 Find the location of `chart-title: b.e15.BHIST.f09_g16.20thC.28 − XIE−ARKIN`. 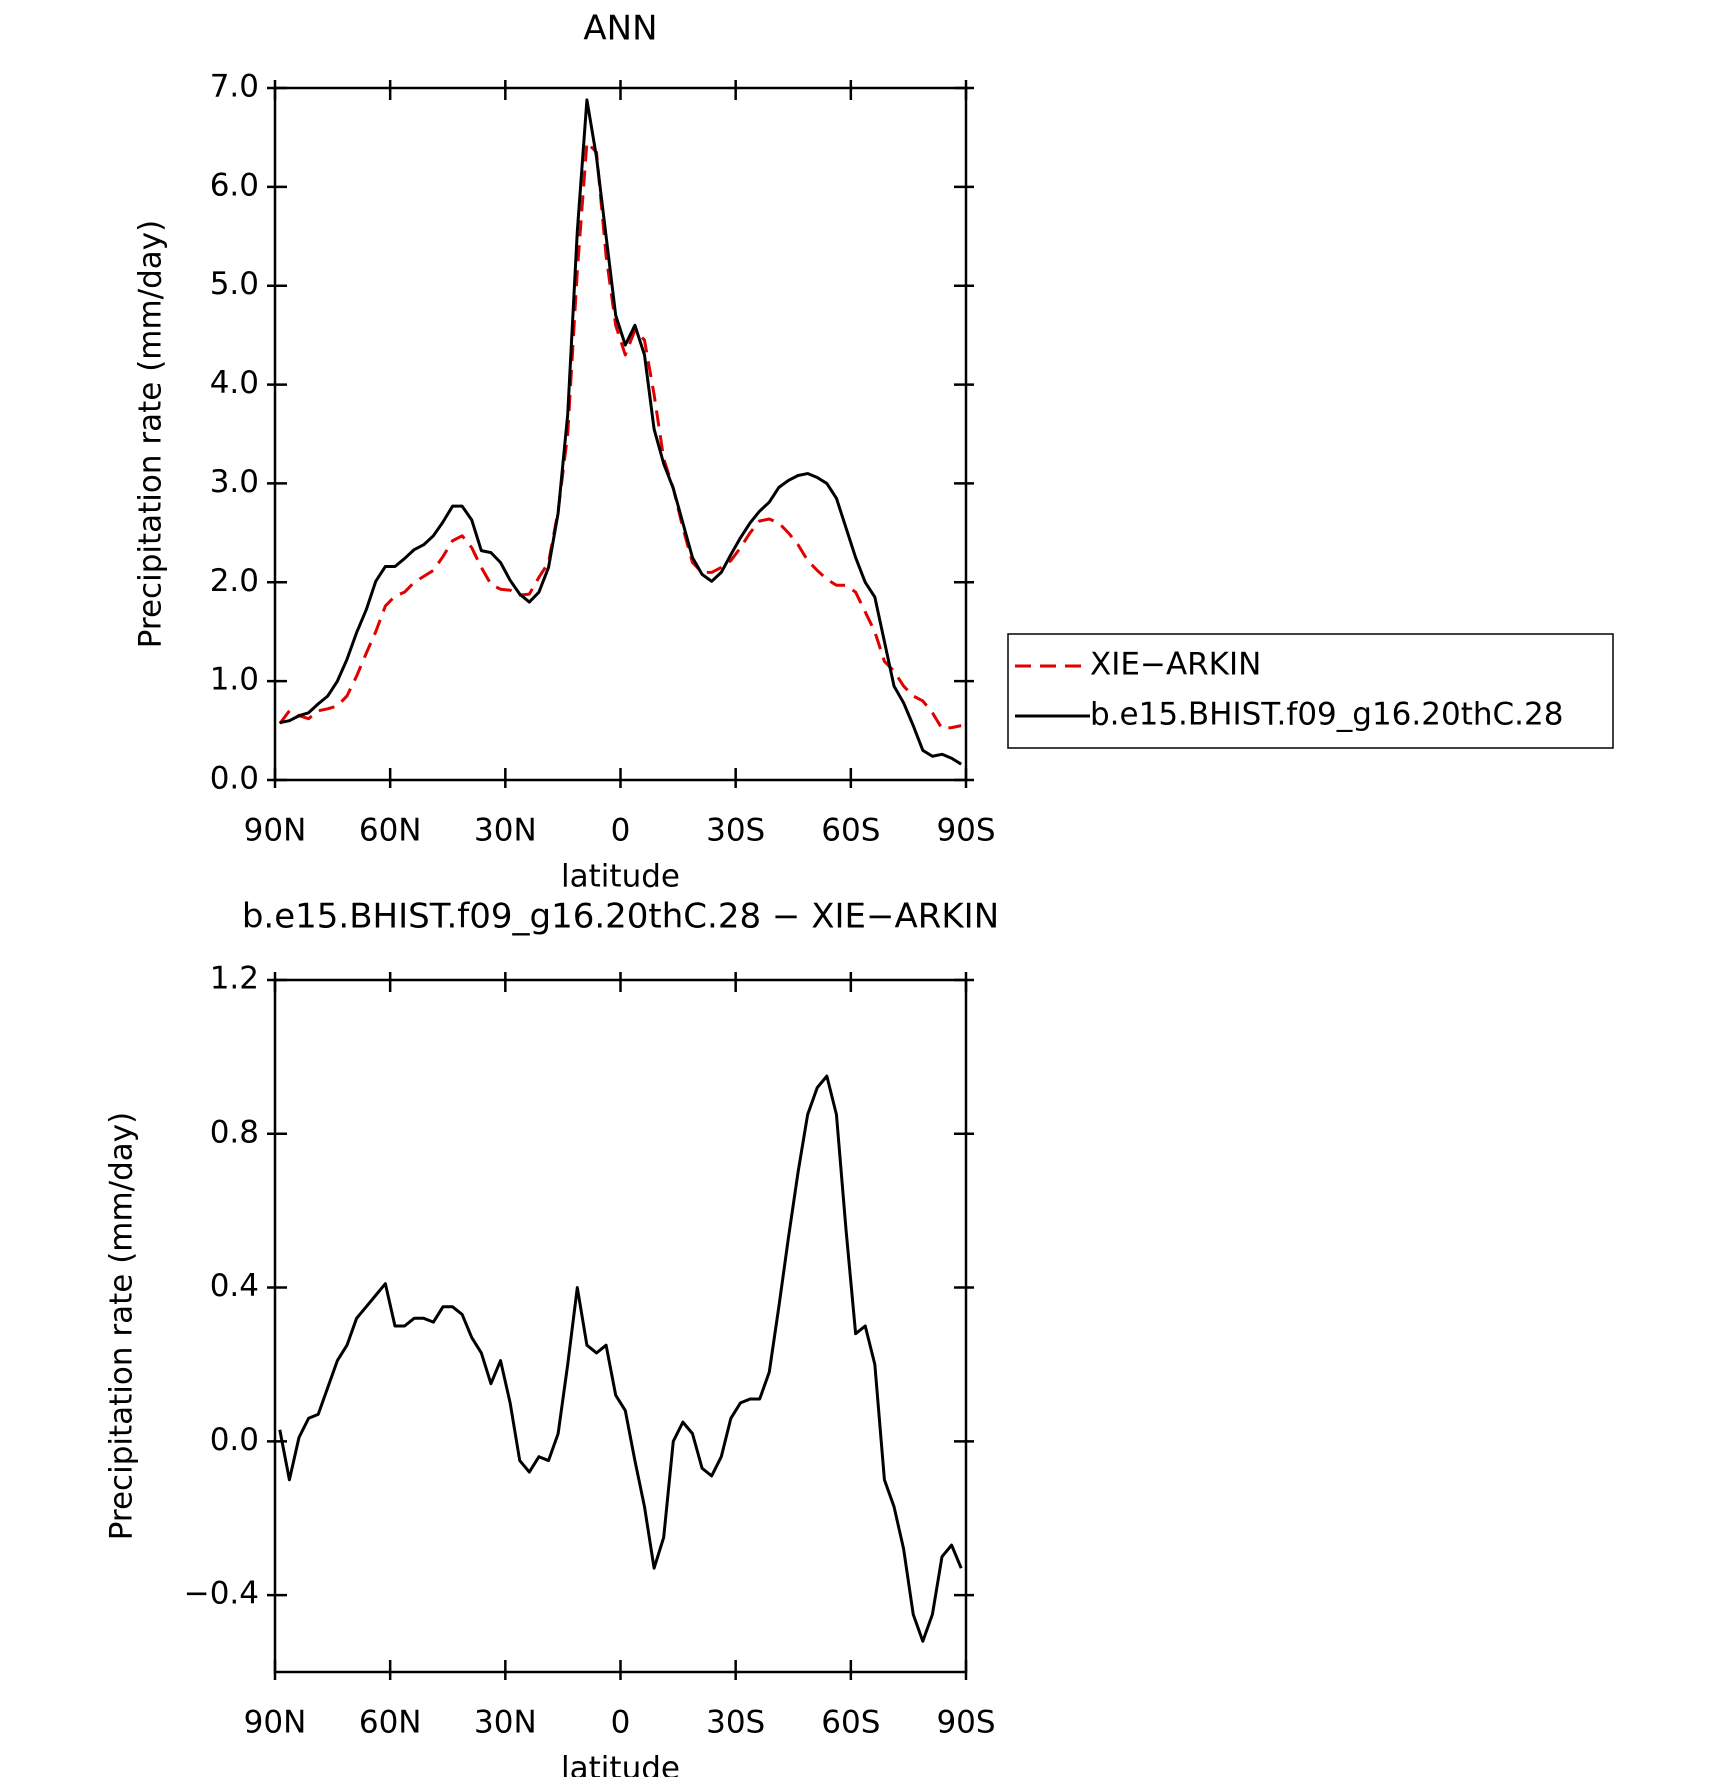

chart-title: b.e15.BHIST.f09_g16.20thC.28 − XIE−ARKIN is located at coordinates (620, 917).